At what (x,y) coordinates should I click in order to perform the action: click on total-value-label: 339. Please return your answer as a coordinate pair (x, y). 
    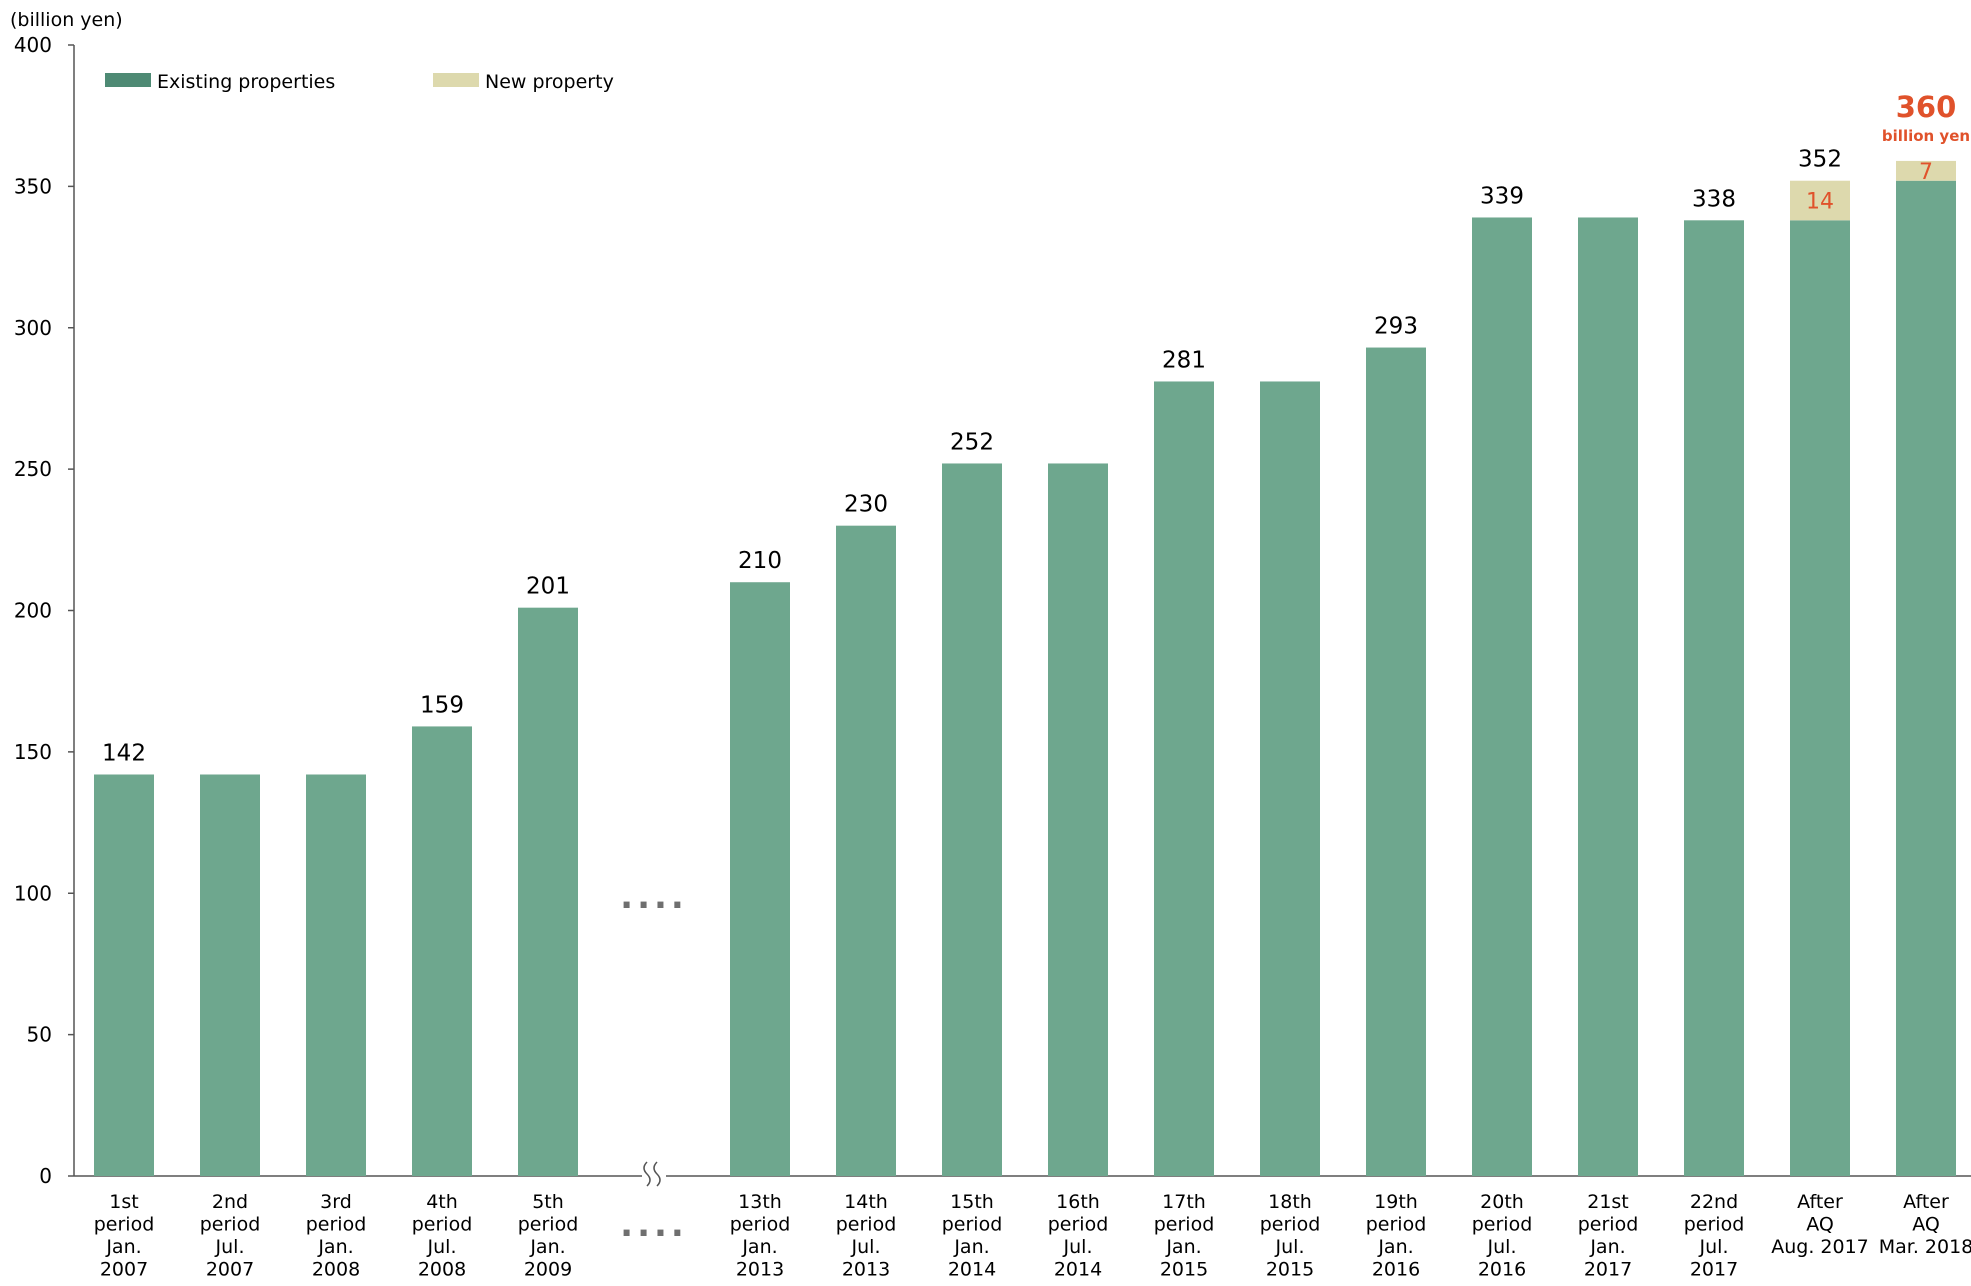
    Looking at the image, I should click on (1502, 196).